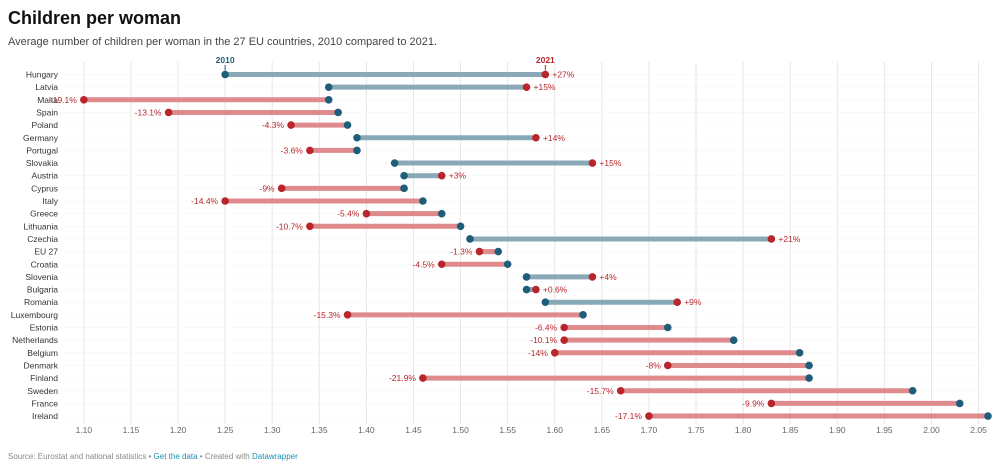 The width and height of the screenshot is (1000, 472). I want to click on country-label: Ireland, so click(45, 416).